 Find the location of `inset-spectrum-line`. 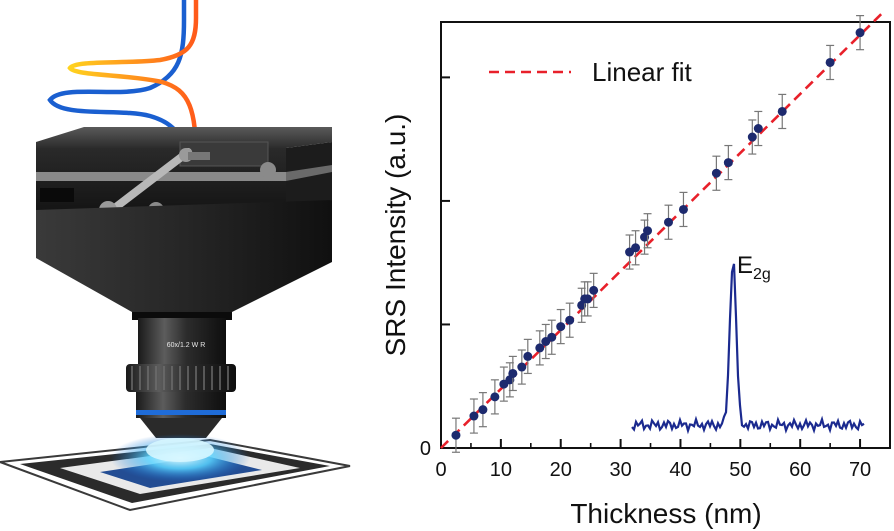

inset-spectrum-line is located at coordinates (748, 349).